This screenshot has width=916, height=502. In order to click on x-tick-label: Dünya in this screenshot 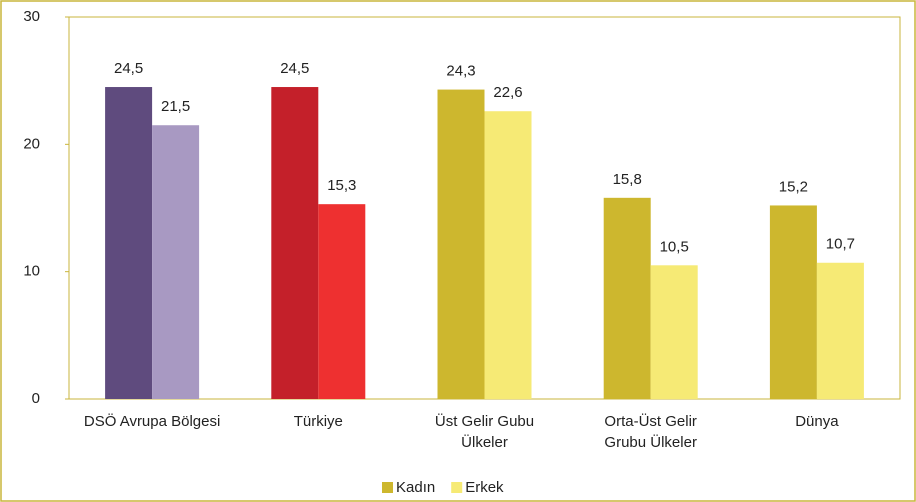, I will do `click(817, 421)`.